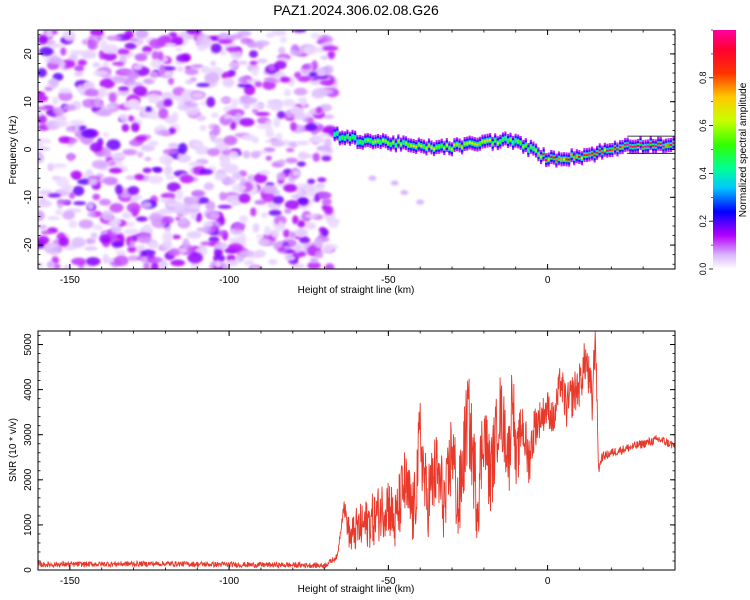 This screenshot has width=750, height=600. Describe the element at coordinates (28, 524) in the screenshot. I see `y-tick-label: 1000` at that location.